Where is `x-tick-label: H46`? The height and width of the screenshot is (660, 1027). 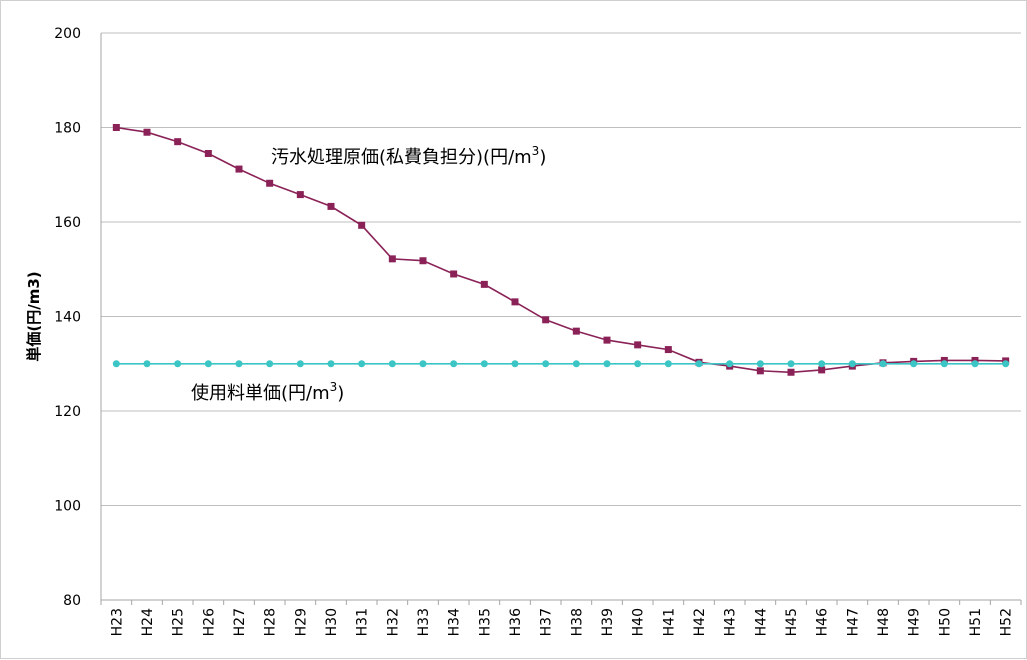
x-tick-label: H46 is located at coordinates (823, 622).